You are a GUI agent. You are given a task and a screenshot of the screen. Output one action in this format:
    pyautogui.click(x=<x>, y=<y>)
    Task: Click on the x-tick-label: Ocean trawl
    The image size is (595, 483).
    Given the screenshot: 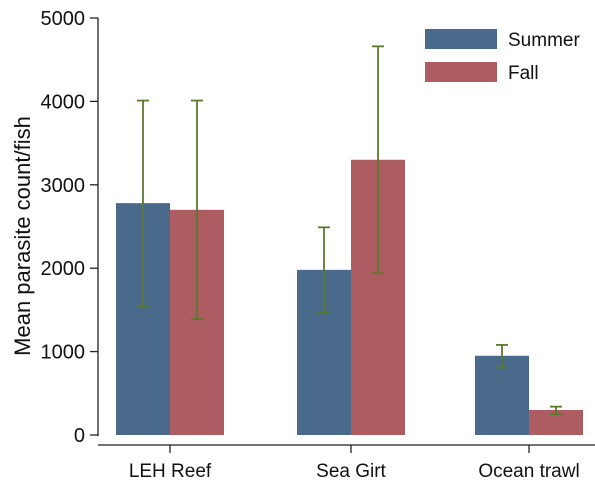 What is the action you would take?
    pyautogui.click(x=528, y=471)
    